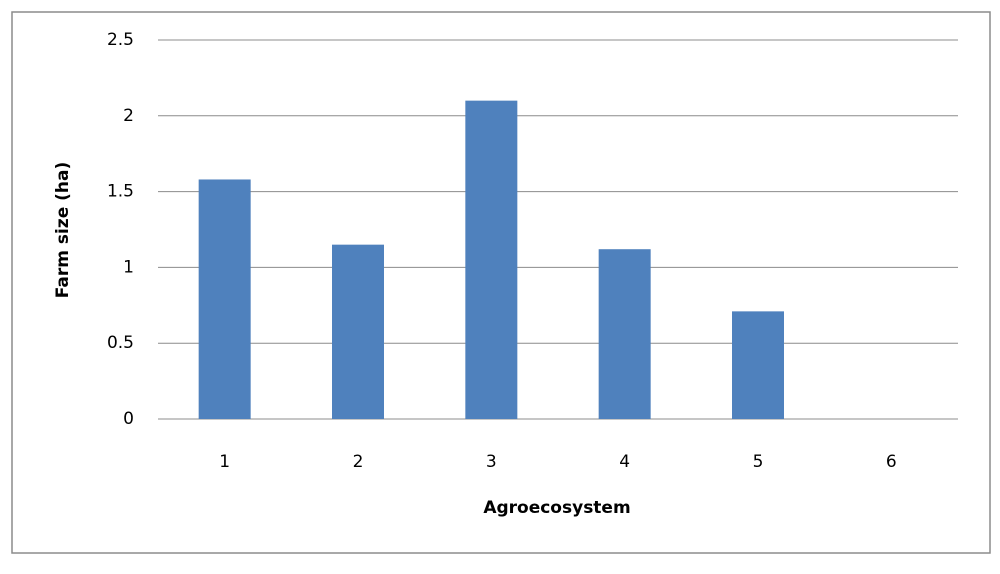 This screenshot has height=574, width=1000. I want to click on x-tick-label: 6, so click(891, 462).